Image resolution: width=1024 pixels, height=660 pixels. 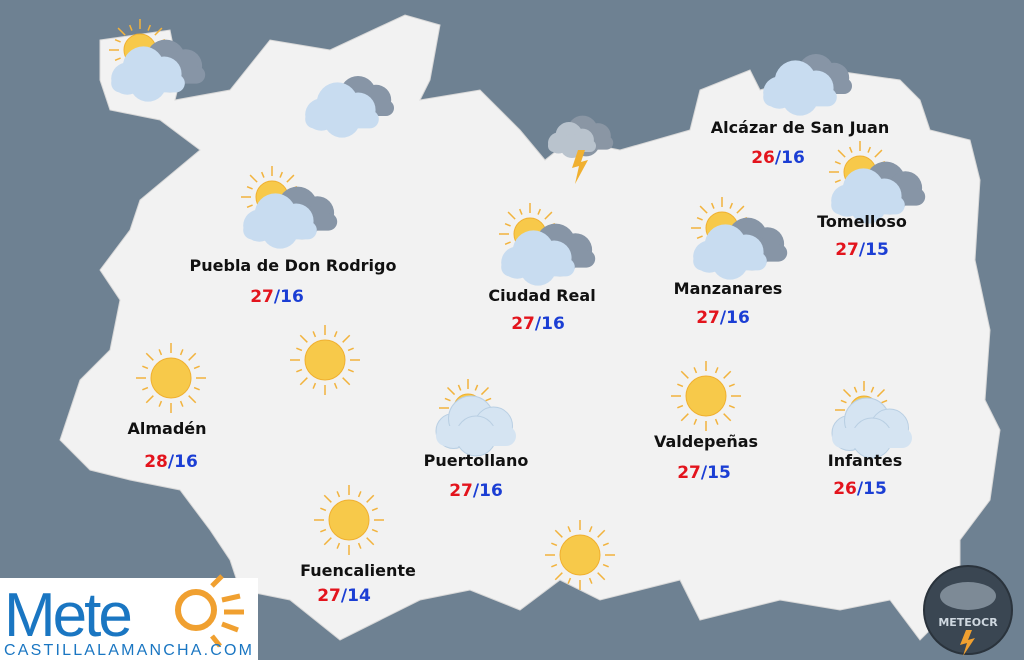 What do you see at coordinates (293, 265) in the screenshot?
I see `city-name: Puebla de Don Rodrigo` at bounding box center [293, 265].